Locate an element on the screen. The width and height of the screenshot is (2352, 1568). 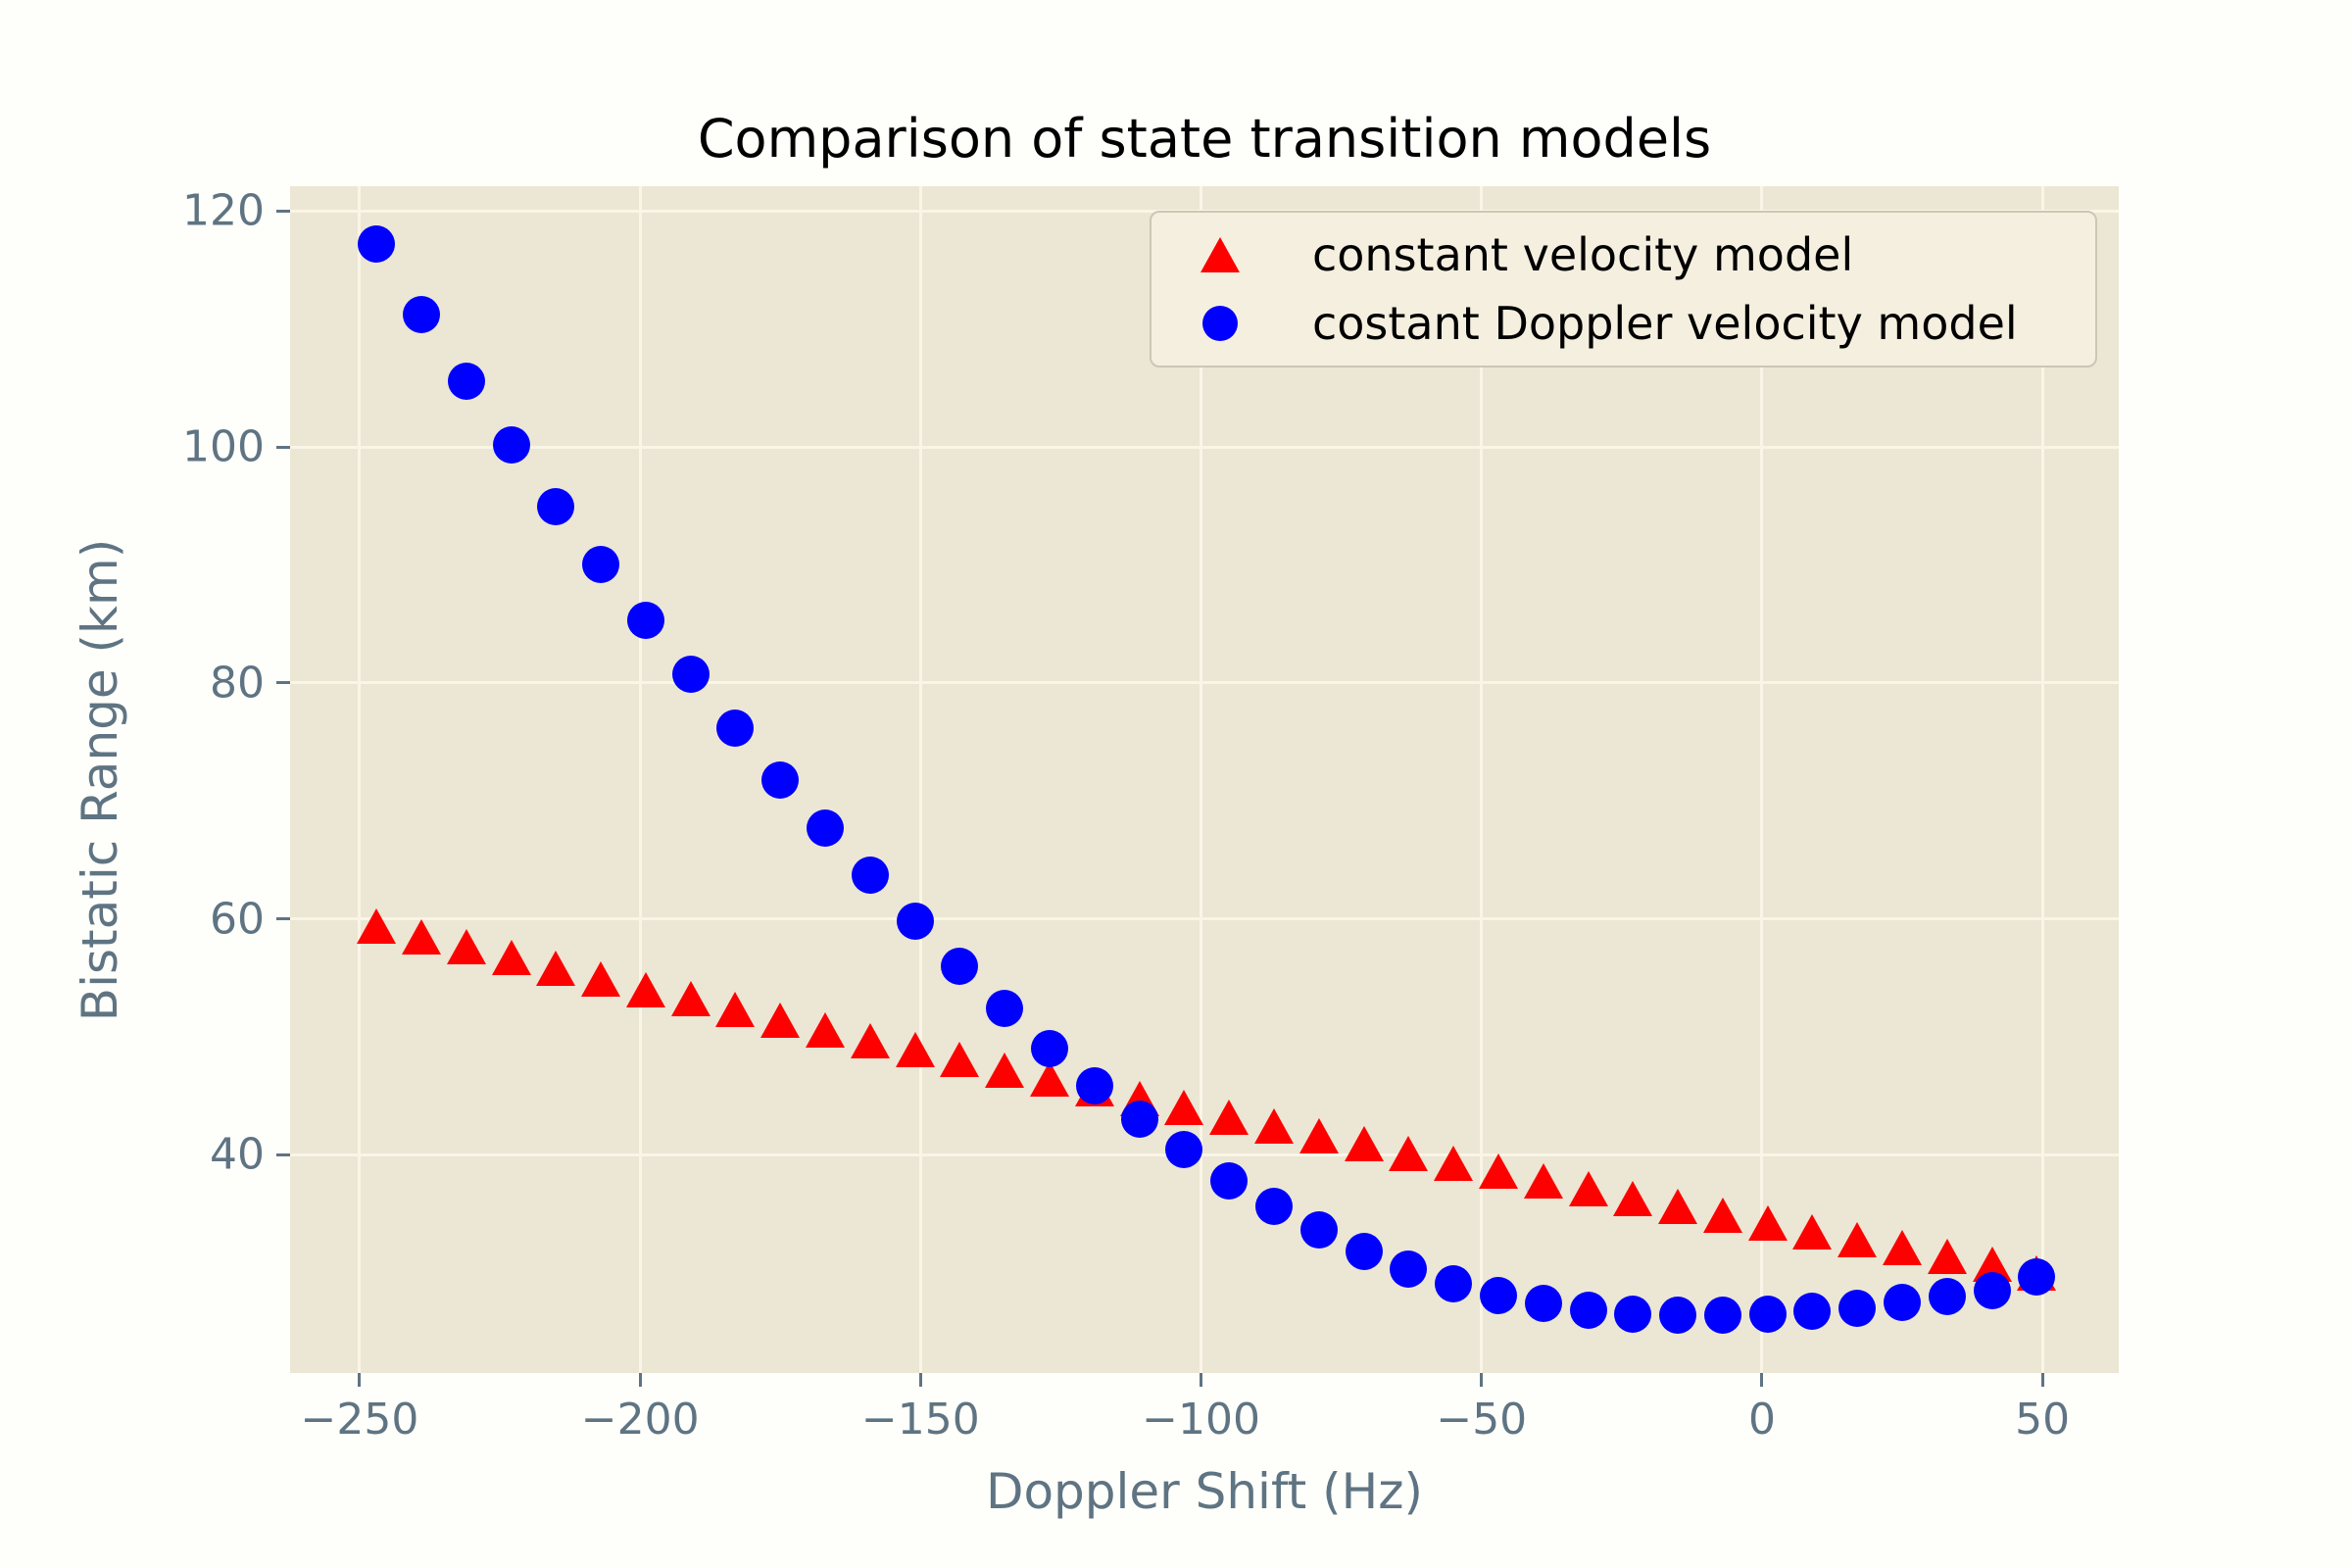
y-tick-label: 100 is located at coordinates (223, 446).